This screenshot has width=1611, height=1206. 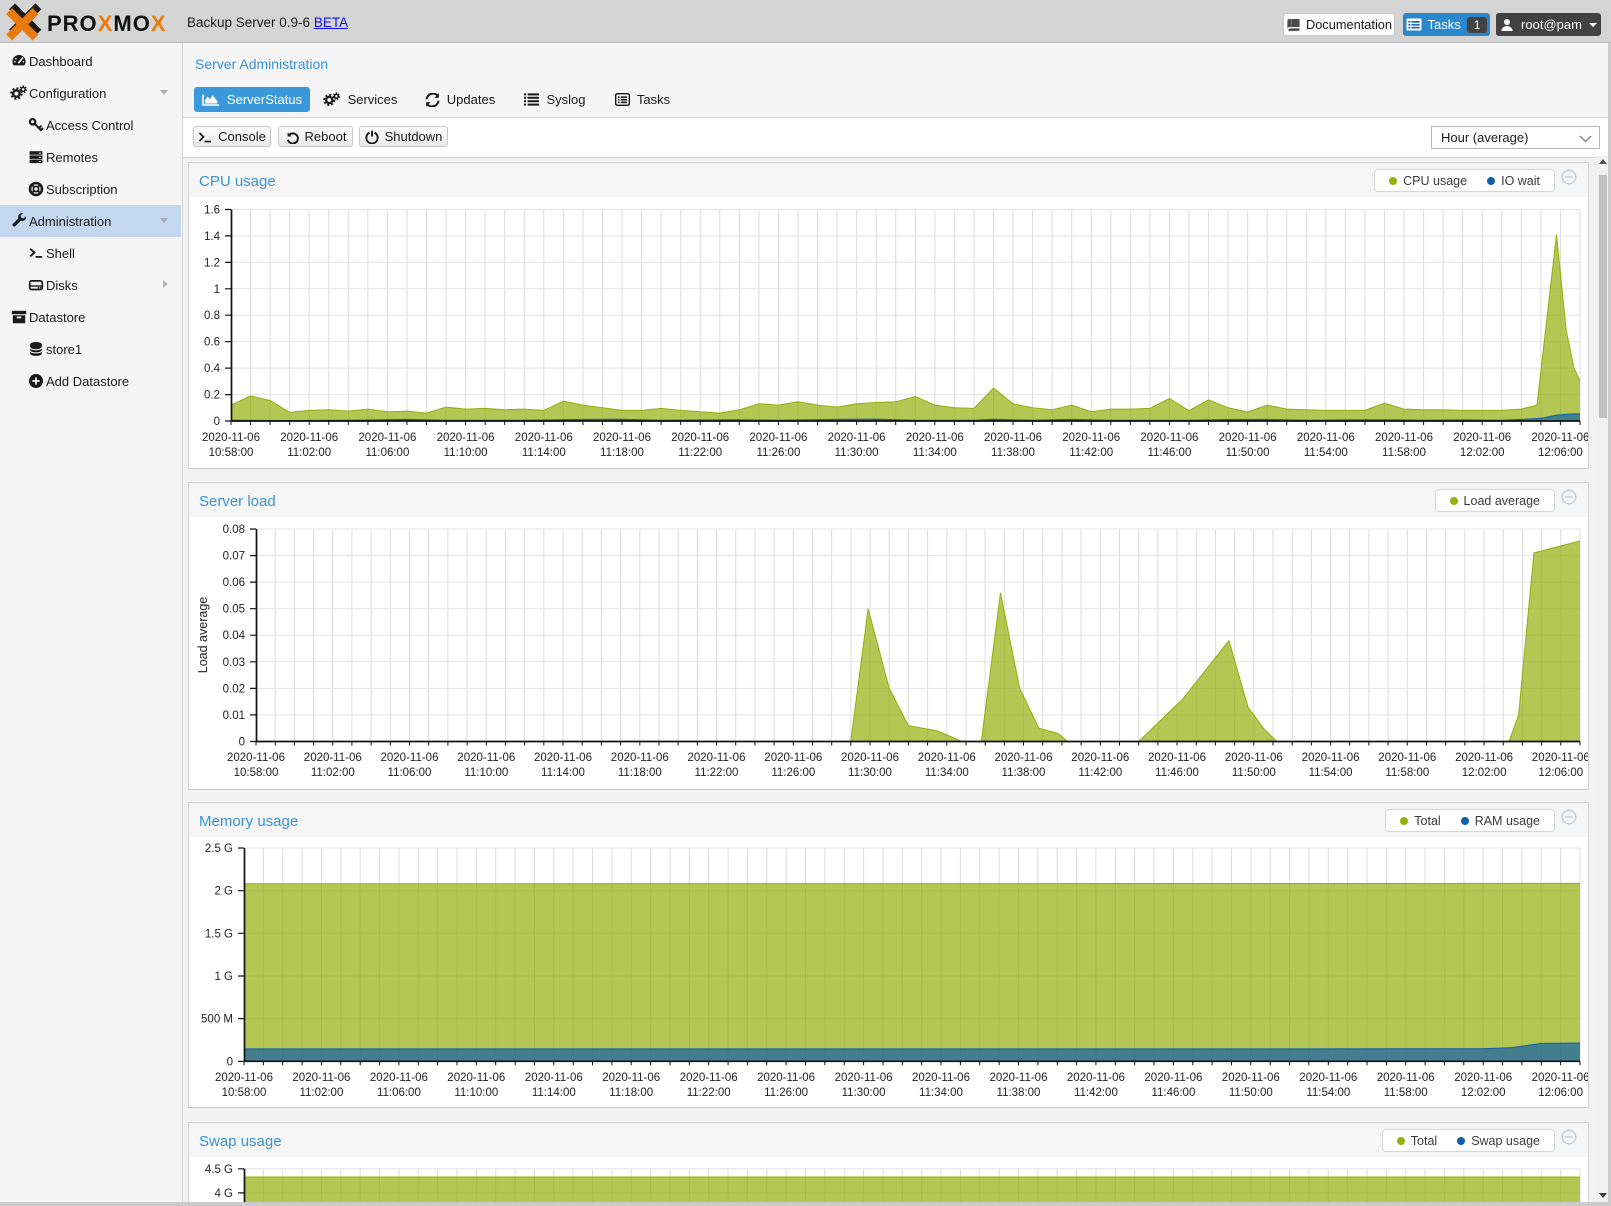 What do you see at coordinates (223, 892) in the screenshot?
I see `svg-text: 2 G` at bounding box center [223, 892].